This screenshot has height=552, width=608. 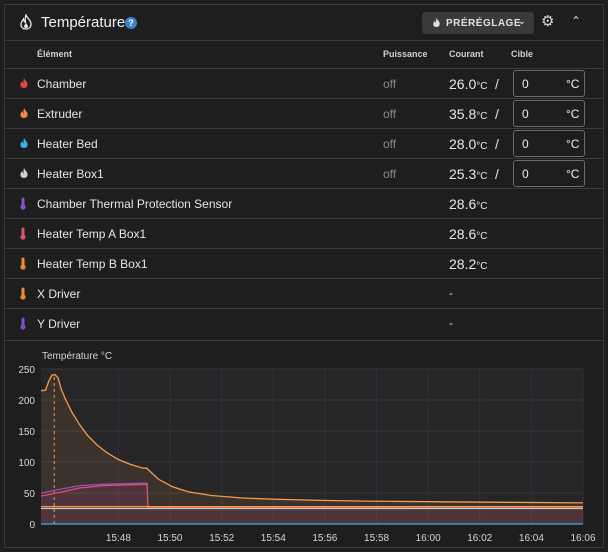 What do you see at coordinates (83, 22) in the screenshot?
I see `panel-title: Température` at bounding box center [83, 22].